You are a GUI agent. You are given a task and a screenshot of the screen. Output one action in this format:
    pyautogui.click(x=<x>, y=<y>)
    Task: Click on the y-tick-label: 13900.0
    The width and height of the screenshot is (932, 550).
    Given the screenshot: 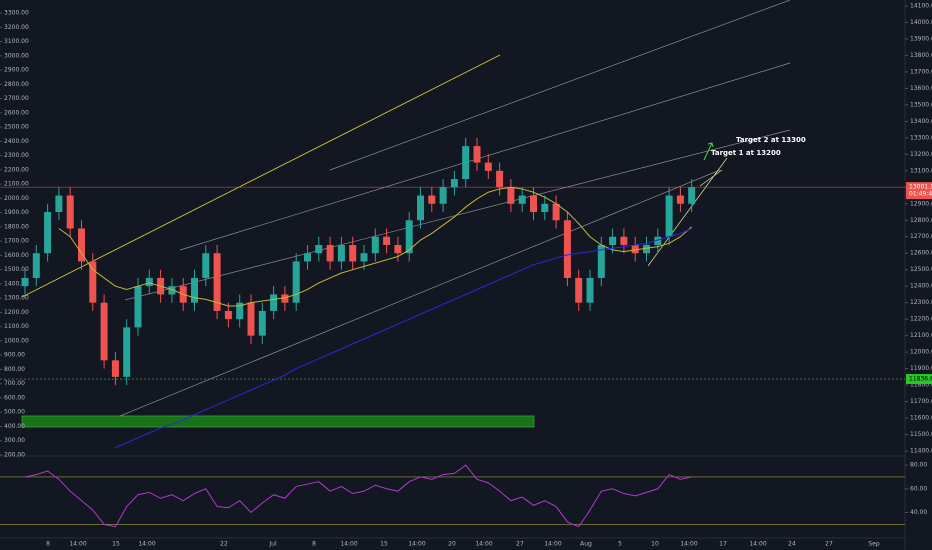 What is the action you would take?
    pyautogui.click(x=921, y=38)
    